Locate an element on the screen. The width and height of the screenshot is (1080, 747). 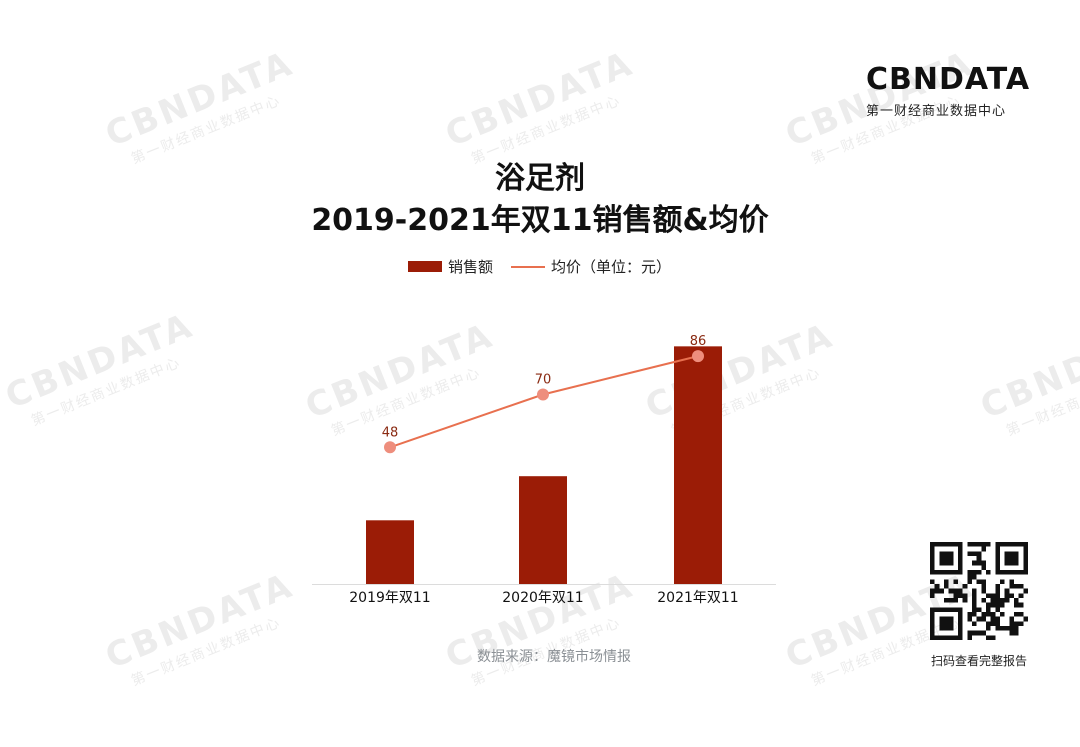
data-label-avg-price: 70 is located at coordinates (543, 380).